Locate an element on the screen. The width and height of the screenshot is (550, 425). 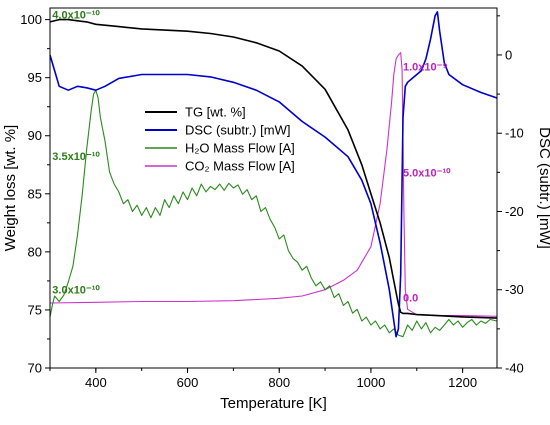
y-right-tick-label: 0 is located at coordinates (508, 54).